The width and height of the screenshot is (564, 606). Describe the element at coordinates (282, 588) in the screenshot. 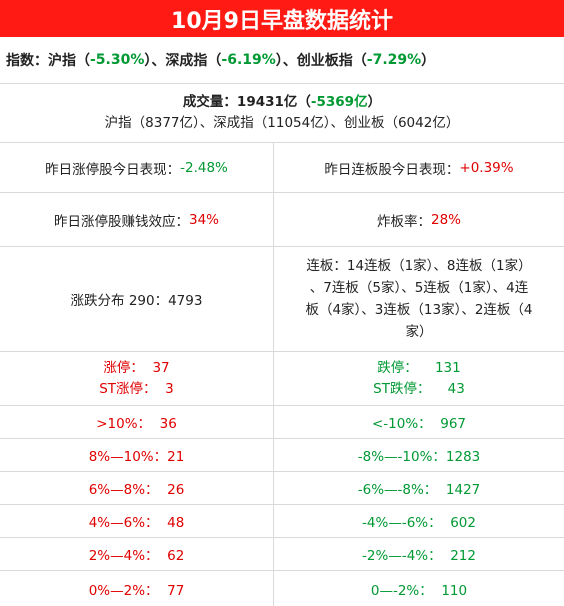

I see `range-row: 0%—2%： 77 0—-2%： 110` at that location.